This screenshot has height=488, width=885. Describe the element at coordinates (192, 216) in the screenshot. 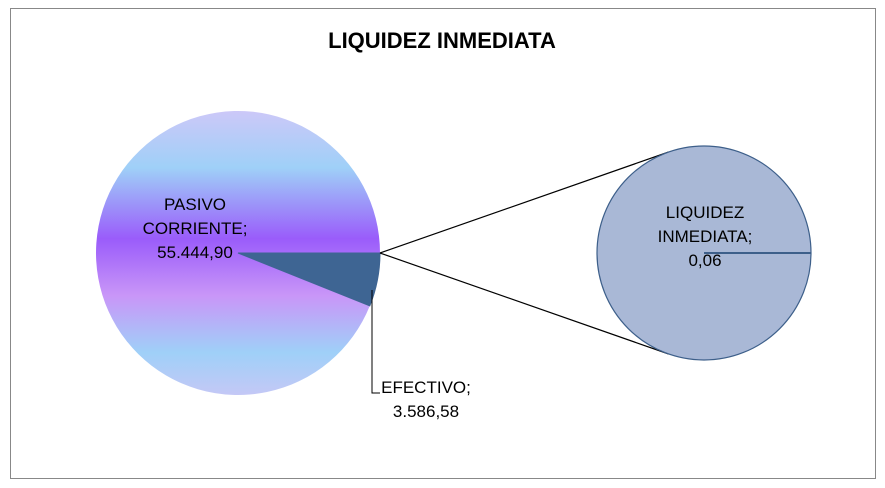

I see `label-category: PASIVO CORRIENTE` at that location.